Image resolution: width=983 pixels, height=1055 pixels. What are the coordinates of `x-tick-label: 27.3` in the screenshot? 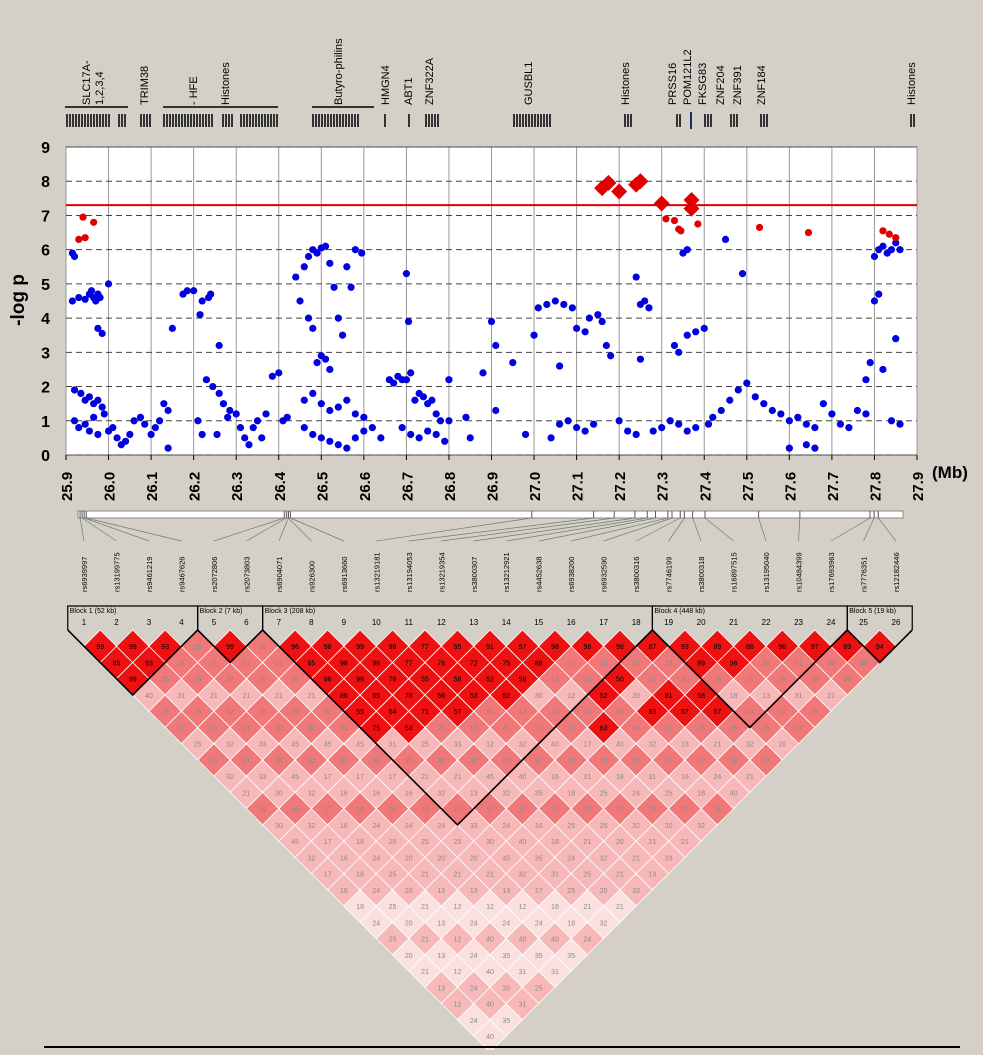 It's located at (663, 486).